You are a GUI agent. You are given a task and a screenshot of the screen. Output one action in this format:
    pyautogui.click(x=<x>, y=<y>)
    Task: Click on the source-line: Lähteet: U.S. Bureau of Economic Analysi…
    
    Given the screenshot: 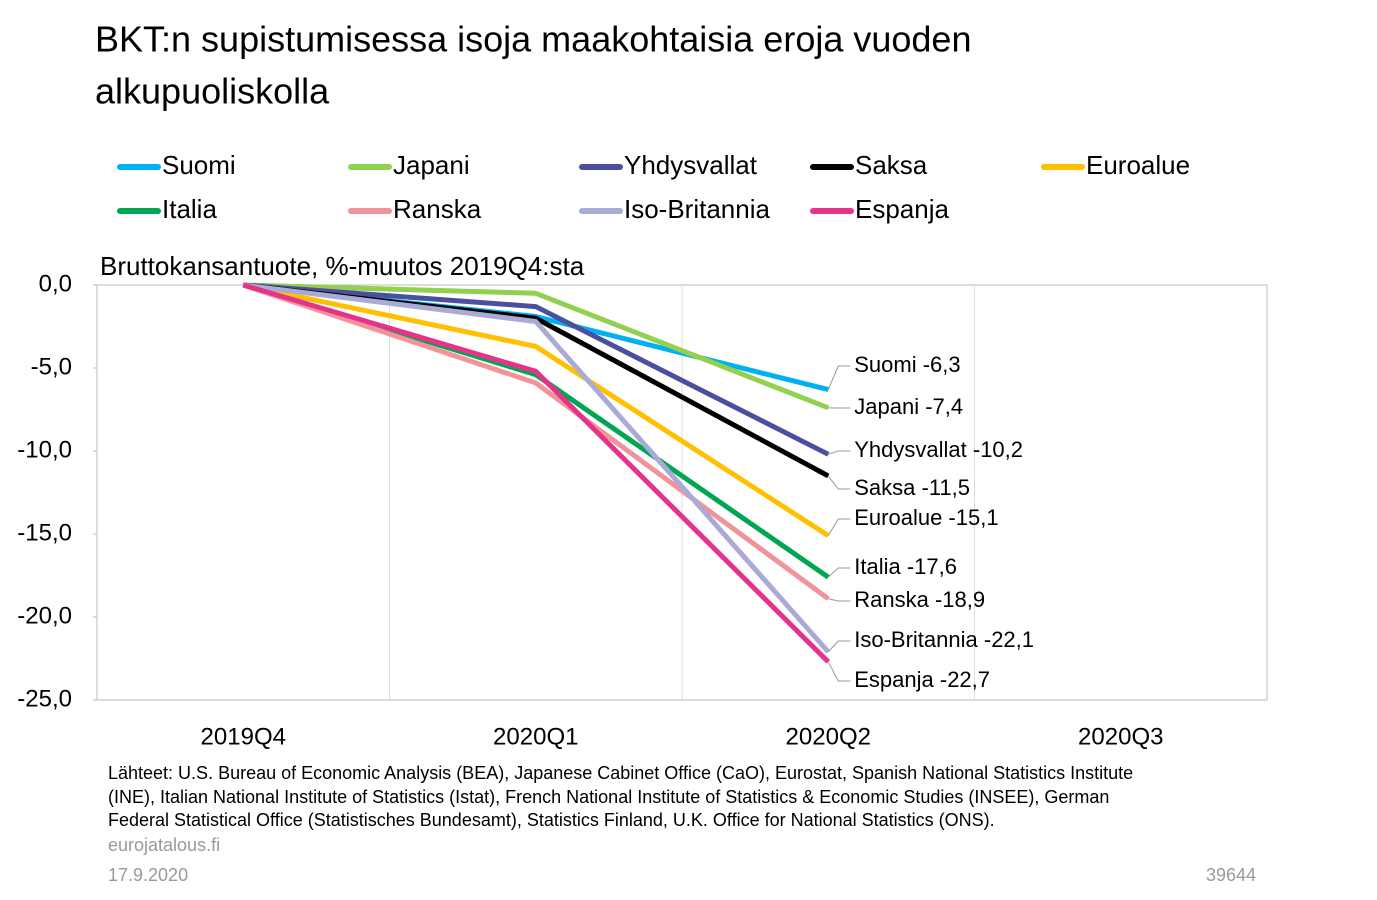 What is the action you would take?
    pyautogui.click(x=620, y=773)
    